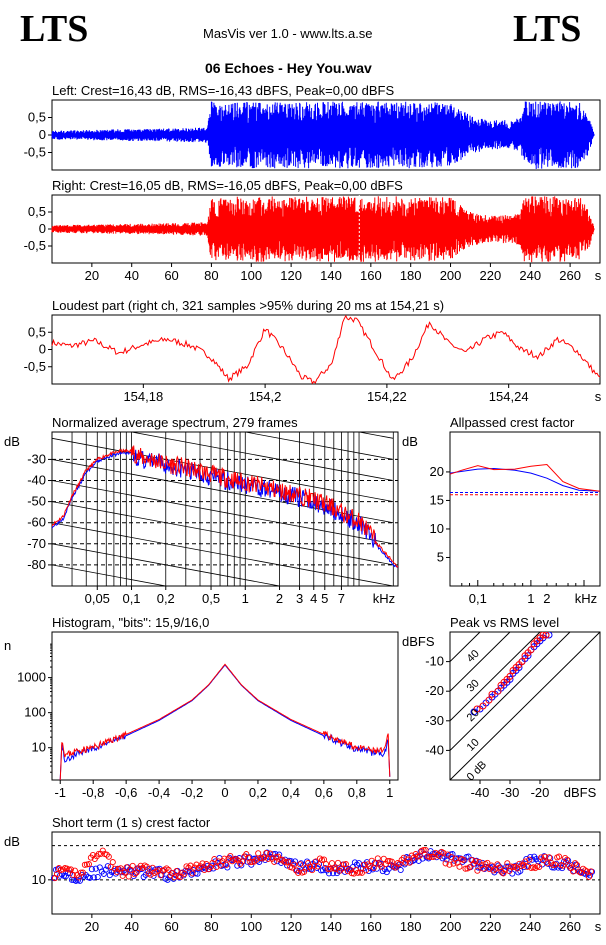 The width and height of the screenshot is (606, 945). Describe the element at coordinates (93, 792) in the screenshot. I see `histogram-xtick-label: -0,8` at that location.